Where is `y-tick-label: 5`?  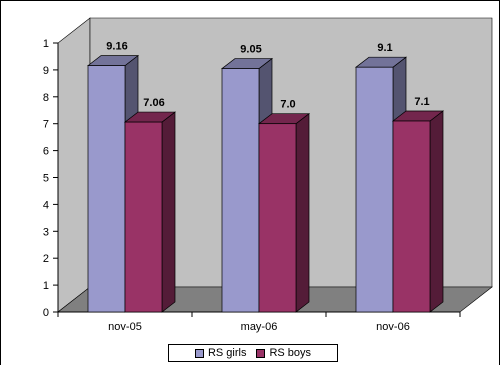
y-tick-label: 5 is located at coordinates (46, 179).